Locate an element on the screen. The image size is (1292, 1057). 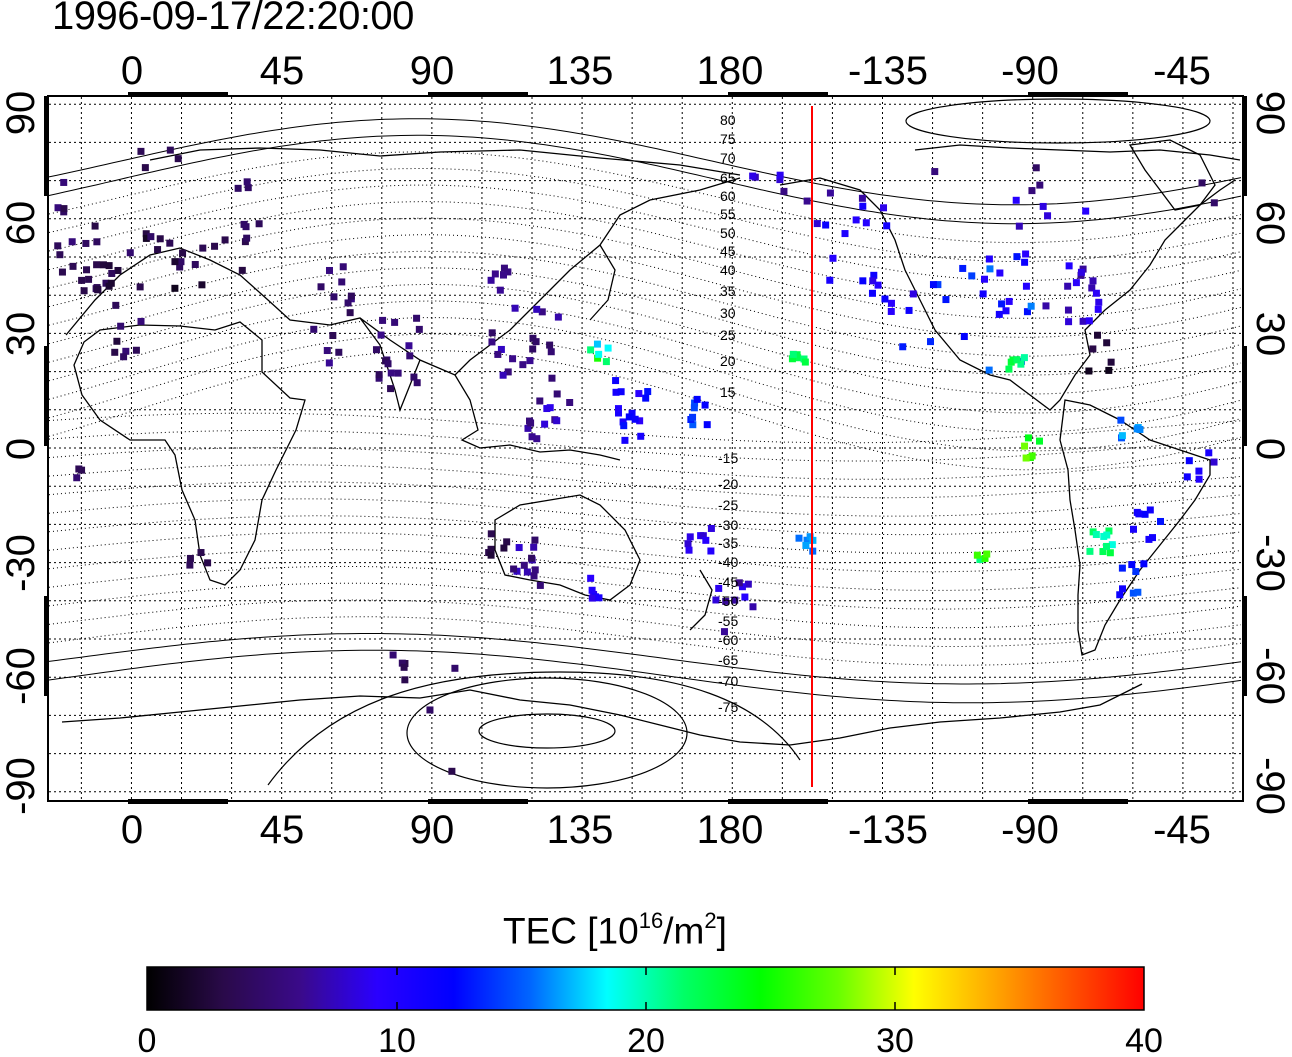
colorbar-title: TEC [1016/m2] is located at coordinates (615, 930).